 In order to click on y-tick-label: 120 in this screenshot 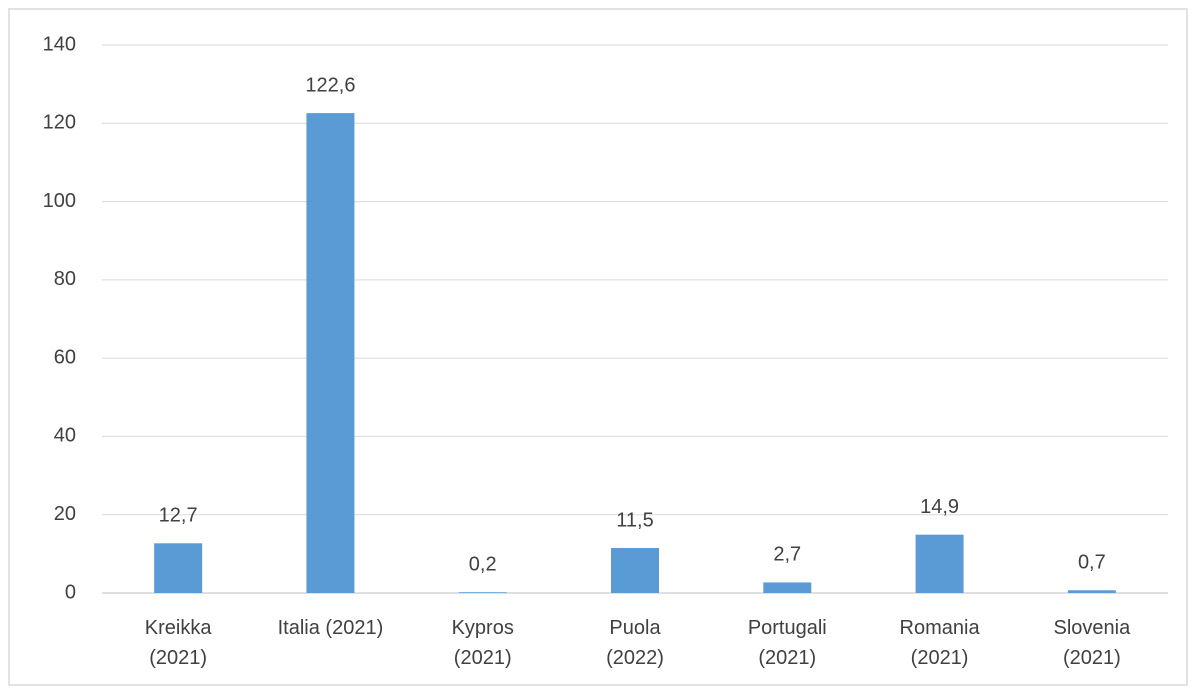, I will do `click(59, 123)`.